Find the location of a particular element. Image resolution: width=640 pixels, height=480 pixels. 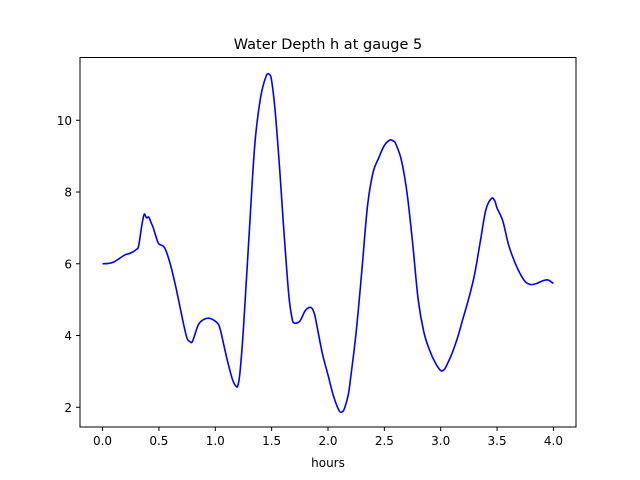

x-axis-label: hours is located at coordinates (328, 463).